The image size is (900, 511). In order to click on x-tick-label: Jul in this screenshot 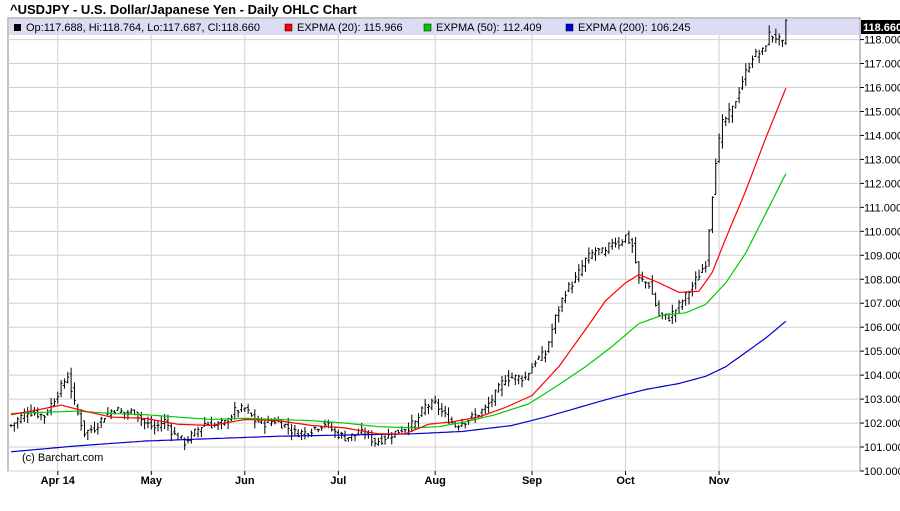, I will do `click(338, 481)`.